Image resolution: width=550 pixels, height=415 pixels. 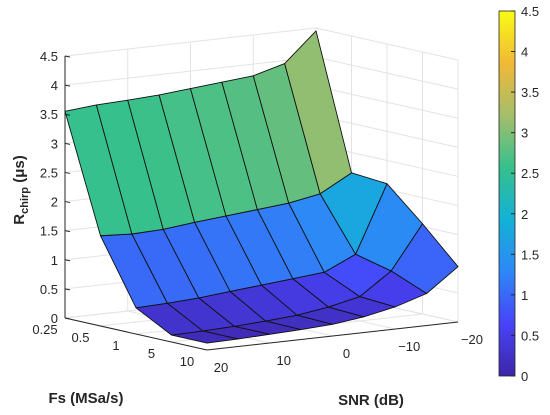 What do you see at coordinates (524, 295) in the screenshot?
I see `colorbar-tick-label: 1` at bounding box center [524, 295].